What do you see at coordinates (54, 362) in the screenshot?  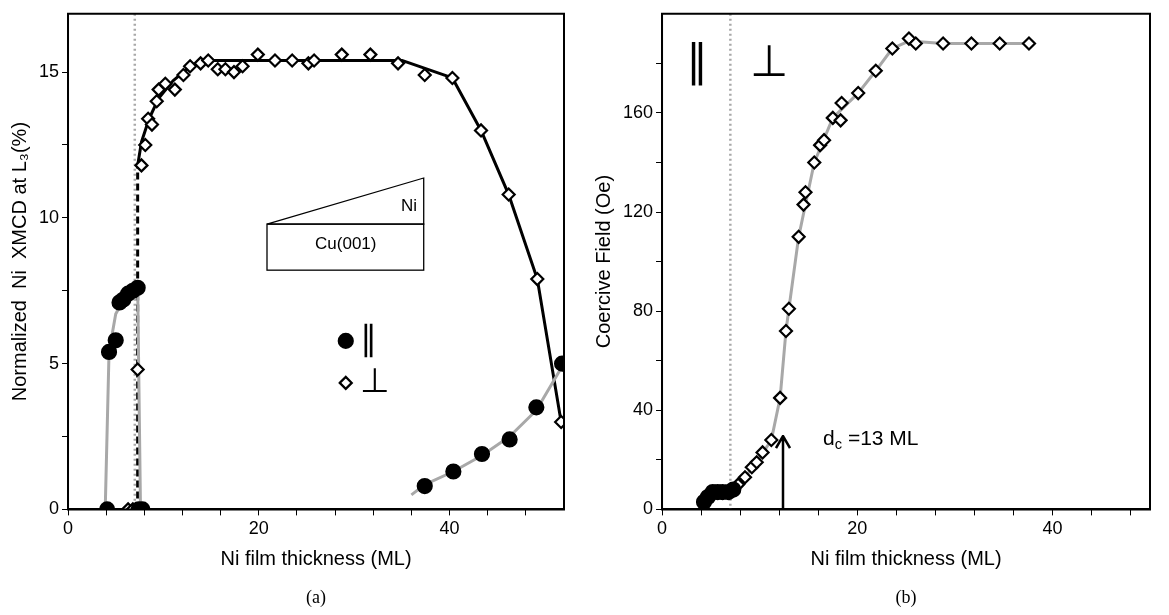 I see `y-tick-label: 5` at bounding box center [54, 362].